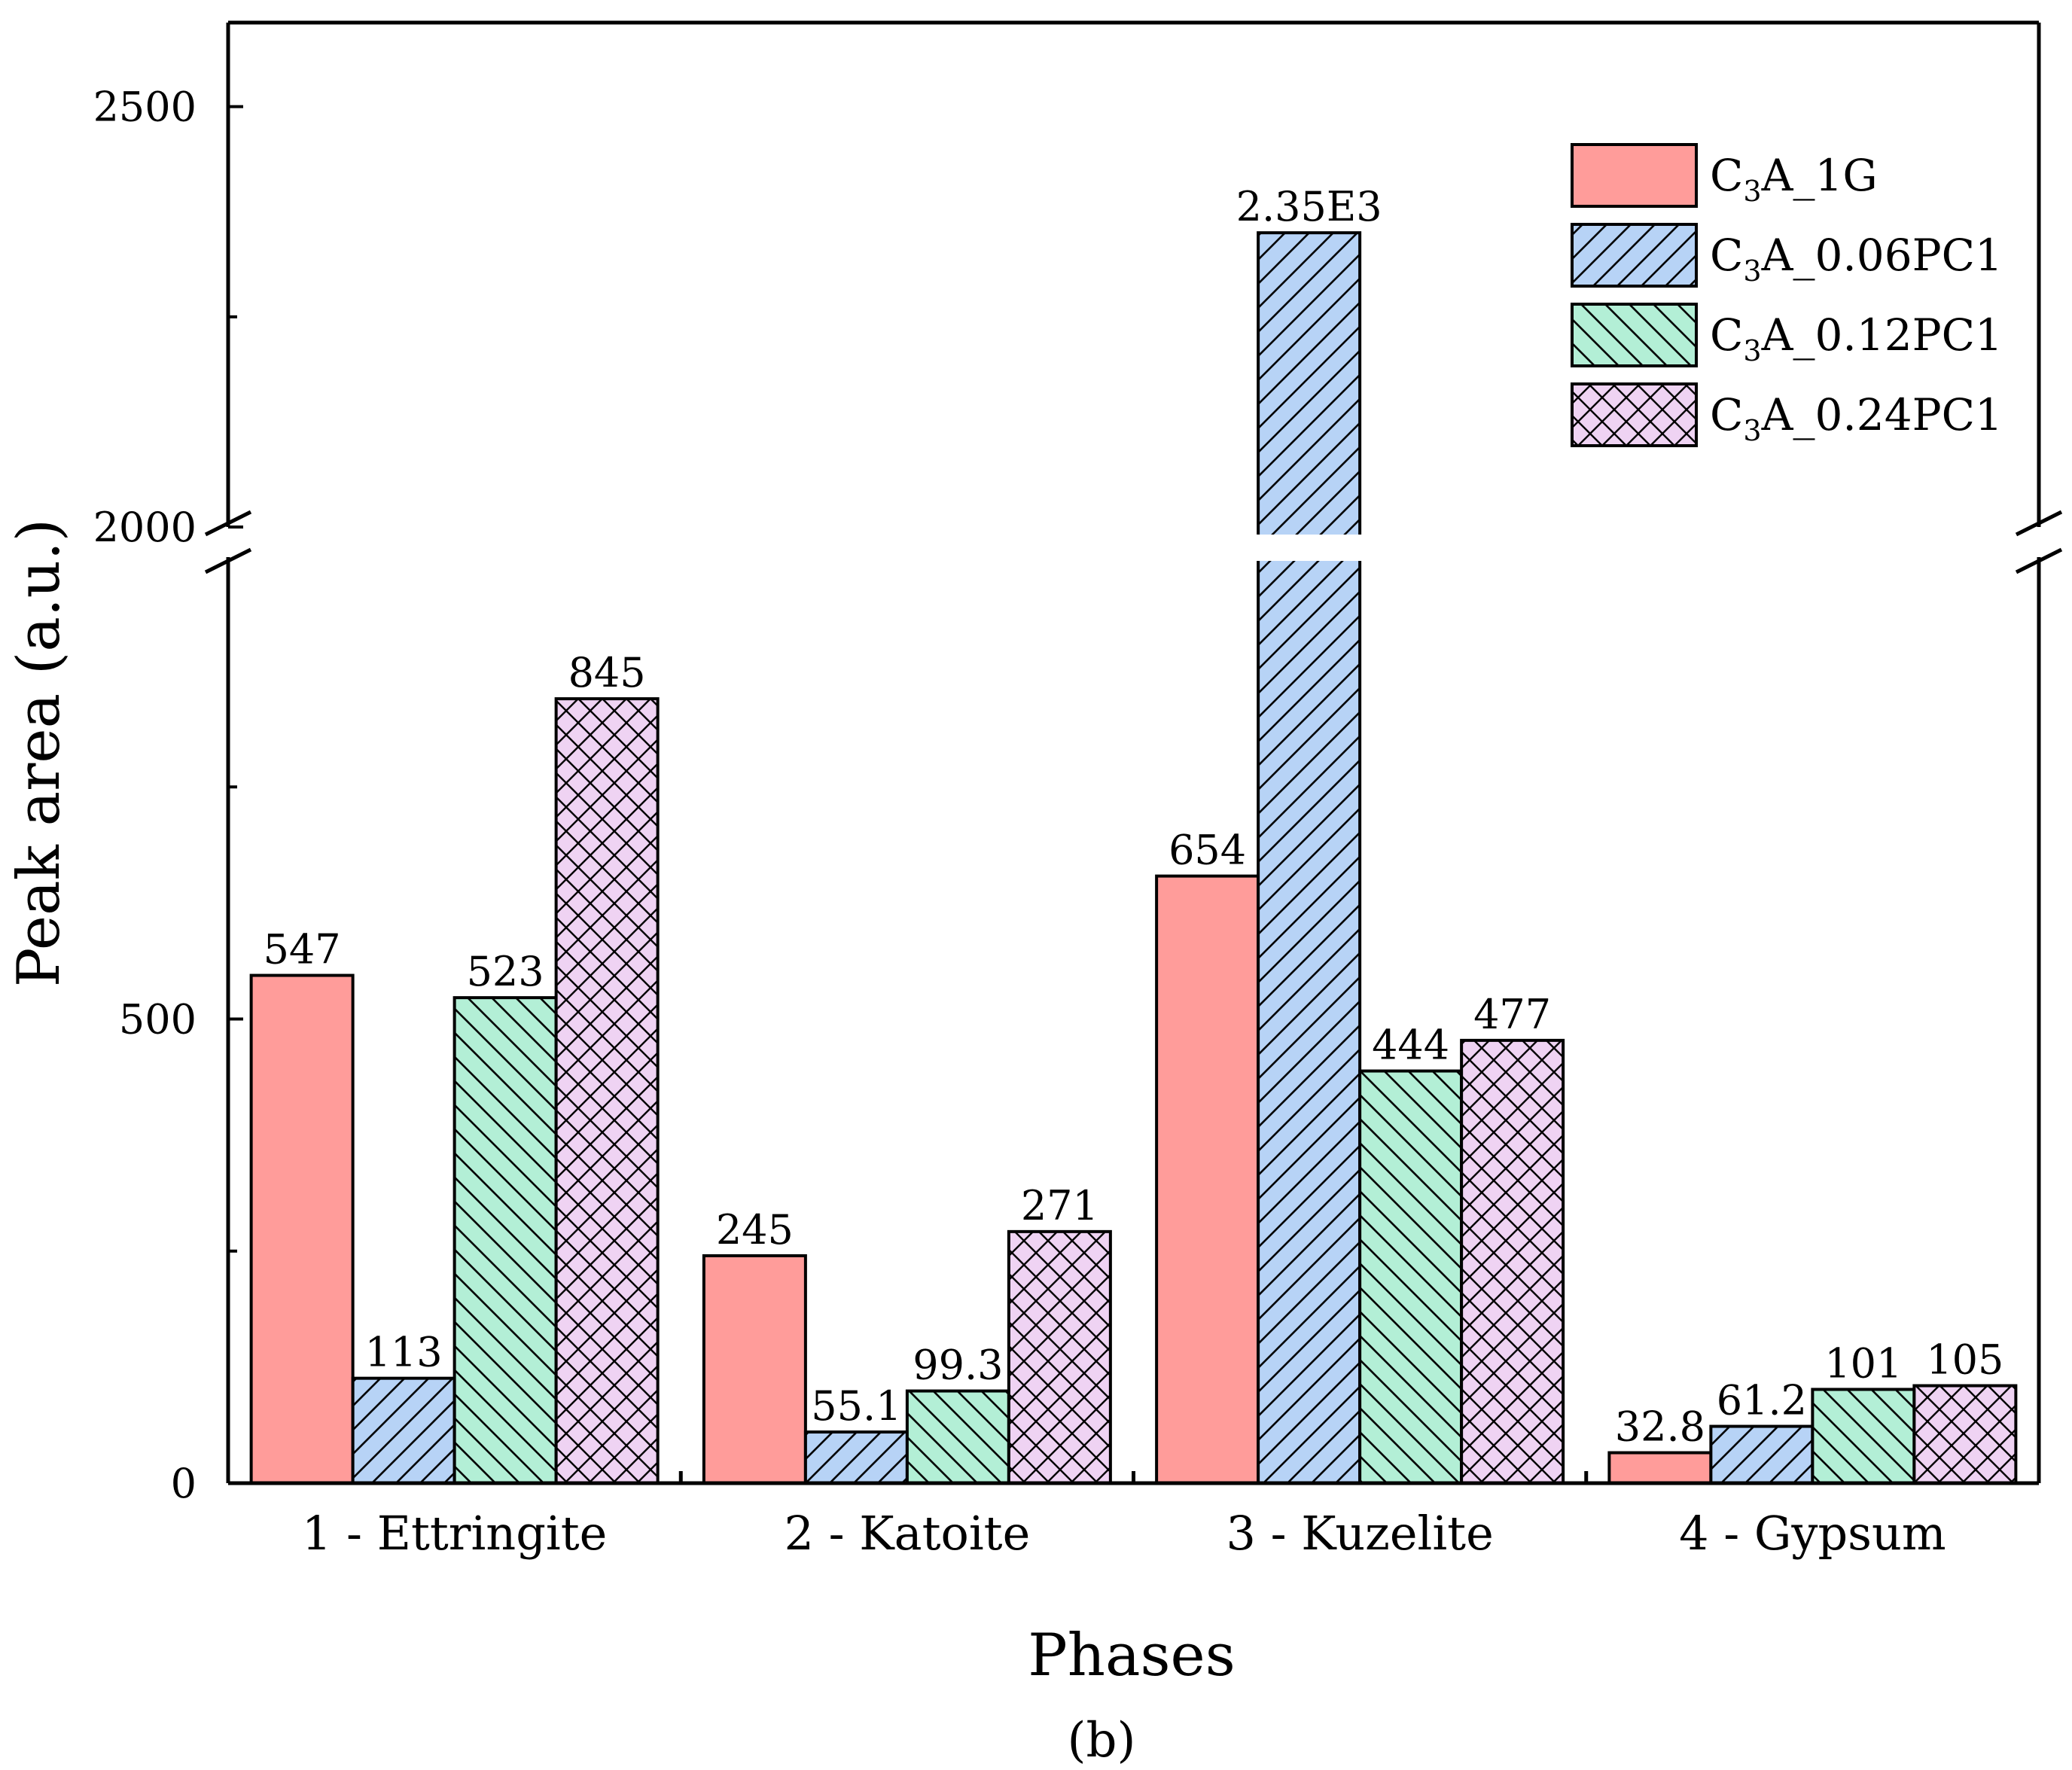 This screenshot has width=2072, height=1770. What do you see at coordinates (1660, 1427) in the screenshot?
I see `data-label: 32.8` at bounding box center [1660, 1427].